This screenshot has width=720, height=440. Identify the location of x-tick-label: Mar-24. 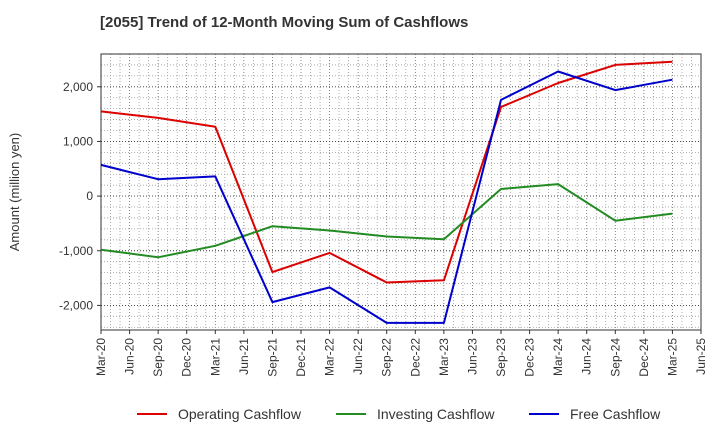
(558, 357).